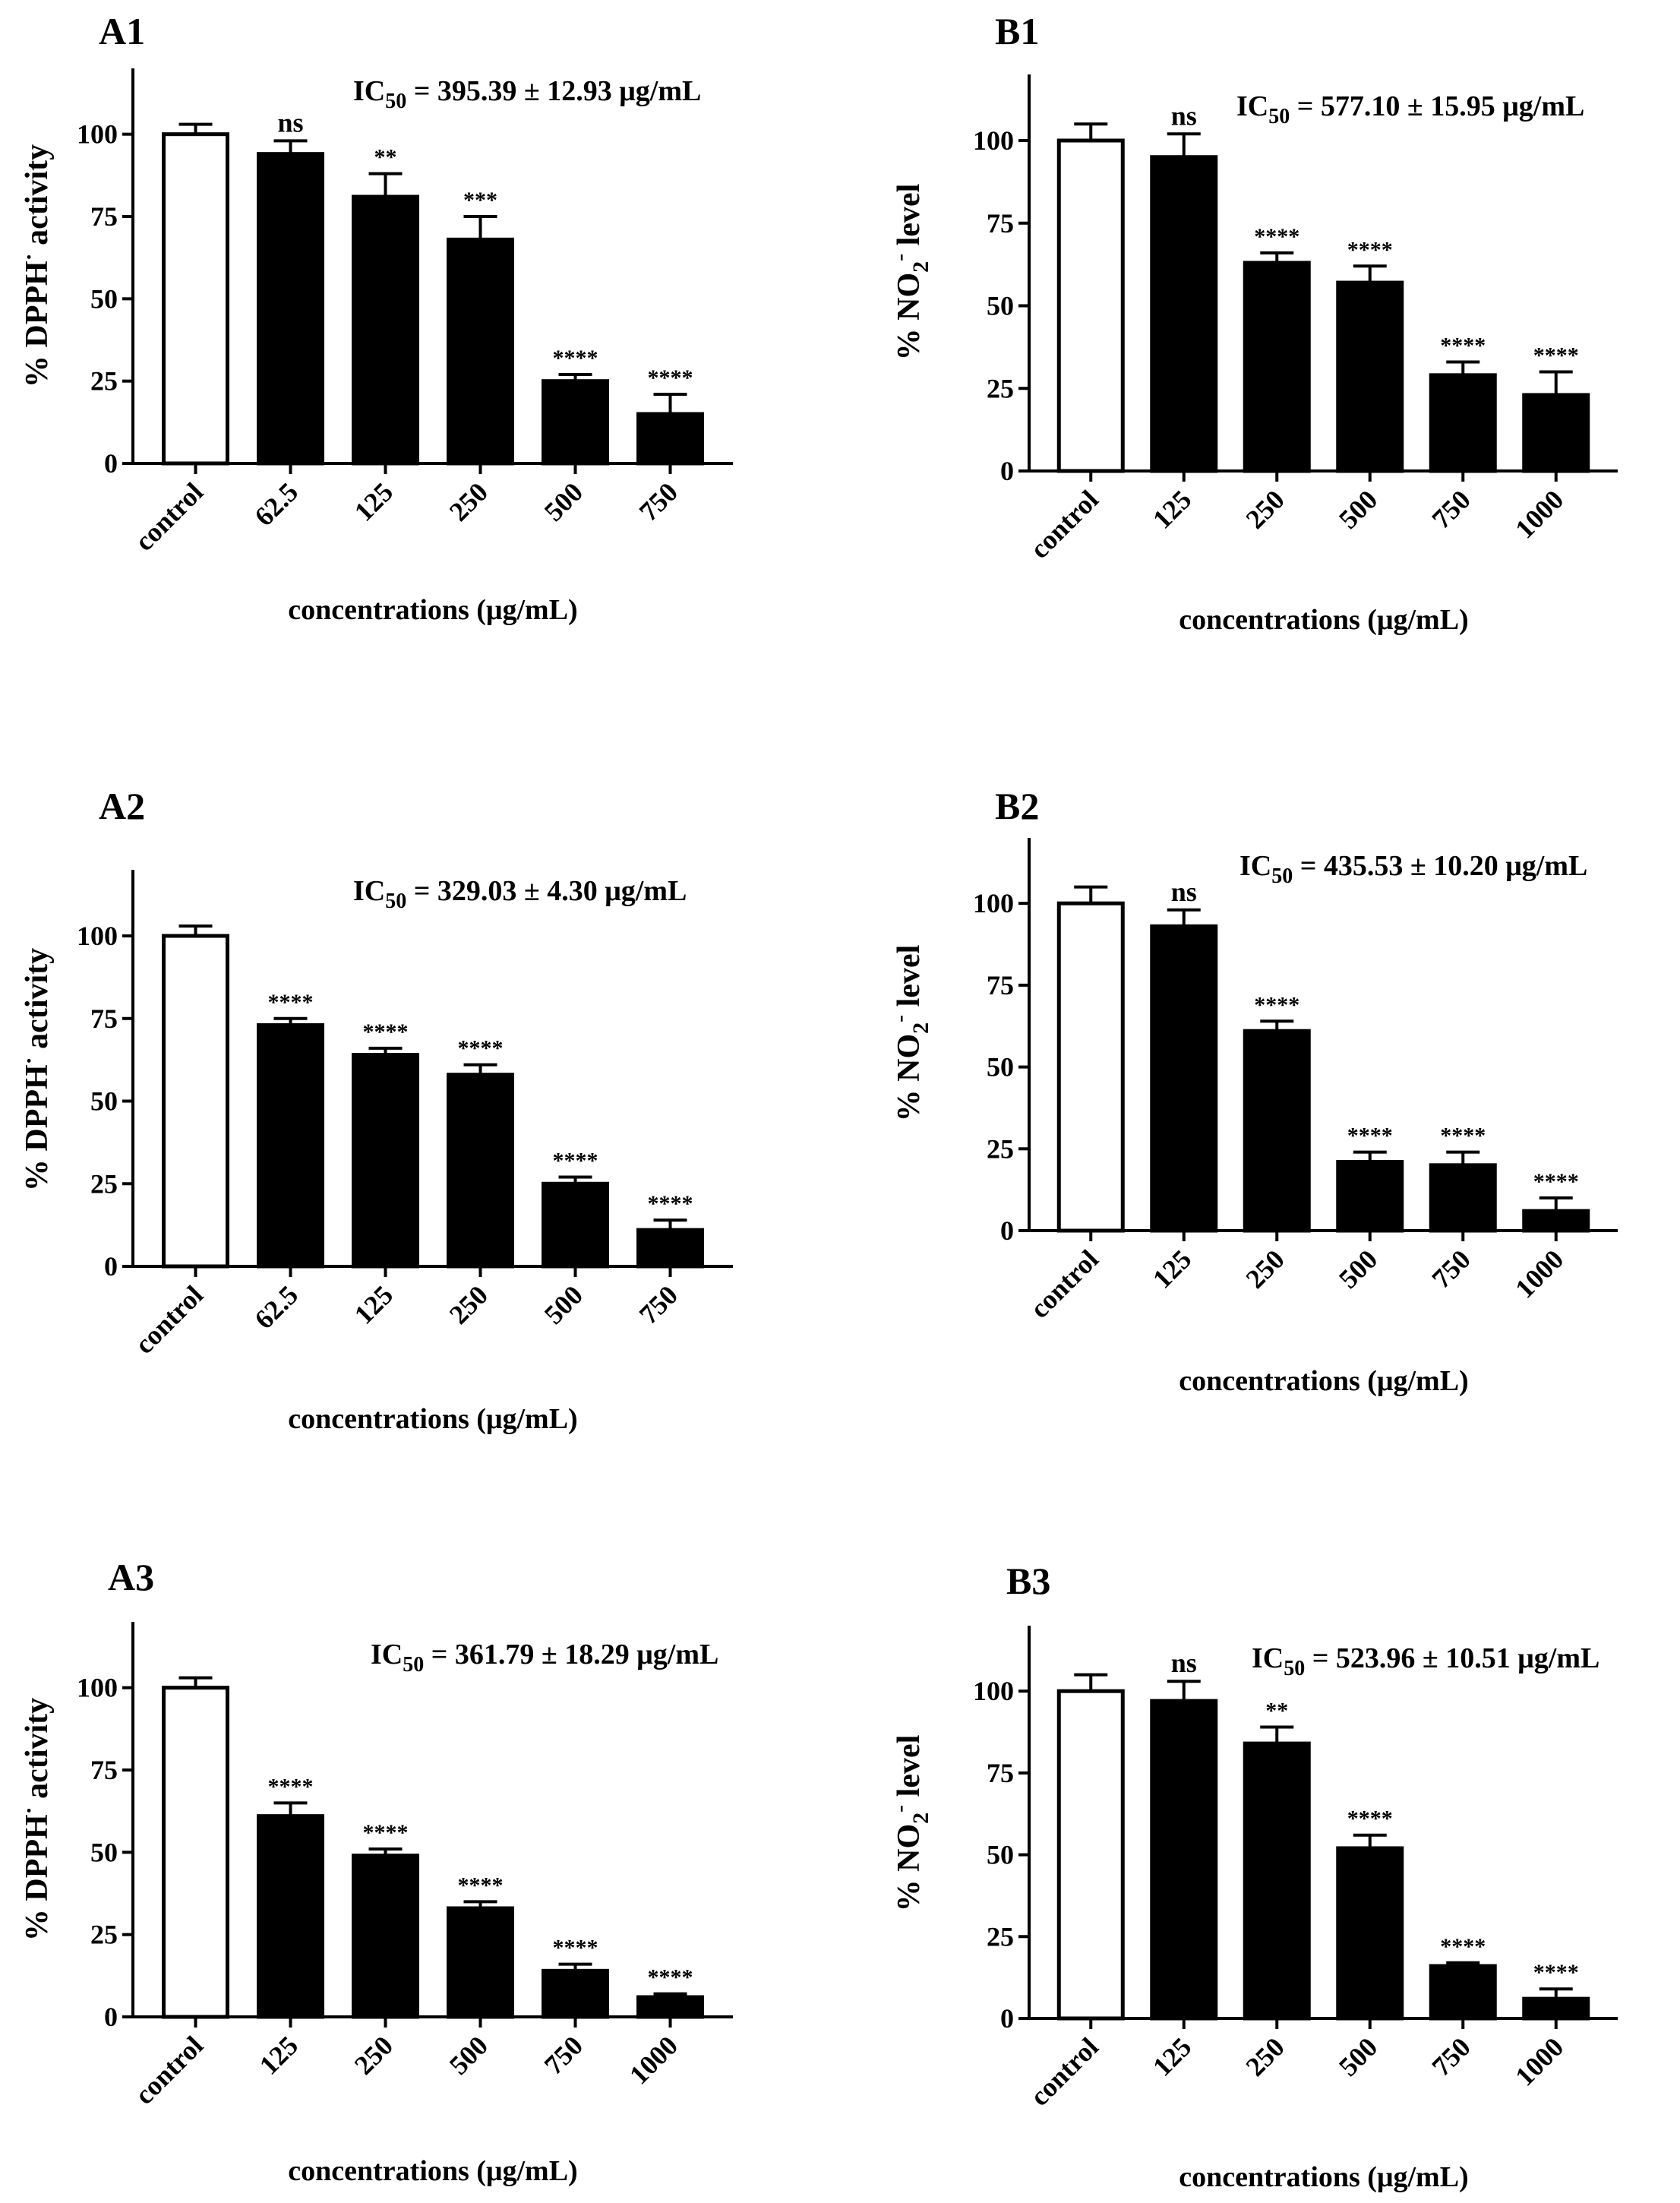 The image size is (1680, 2203). What do you see at coordinates (36, 1069) in the screenshot?
I see `y-axis-label: % DPPH· activity` at bounding box center [36, 1069].